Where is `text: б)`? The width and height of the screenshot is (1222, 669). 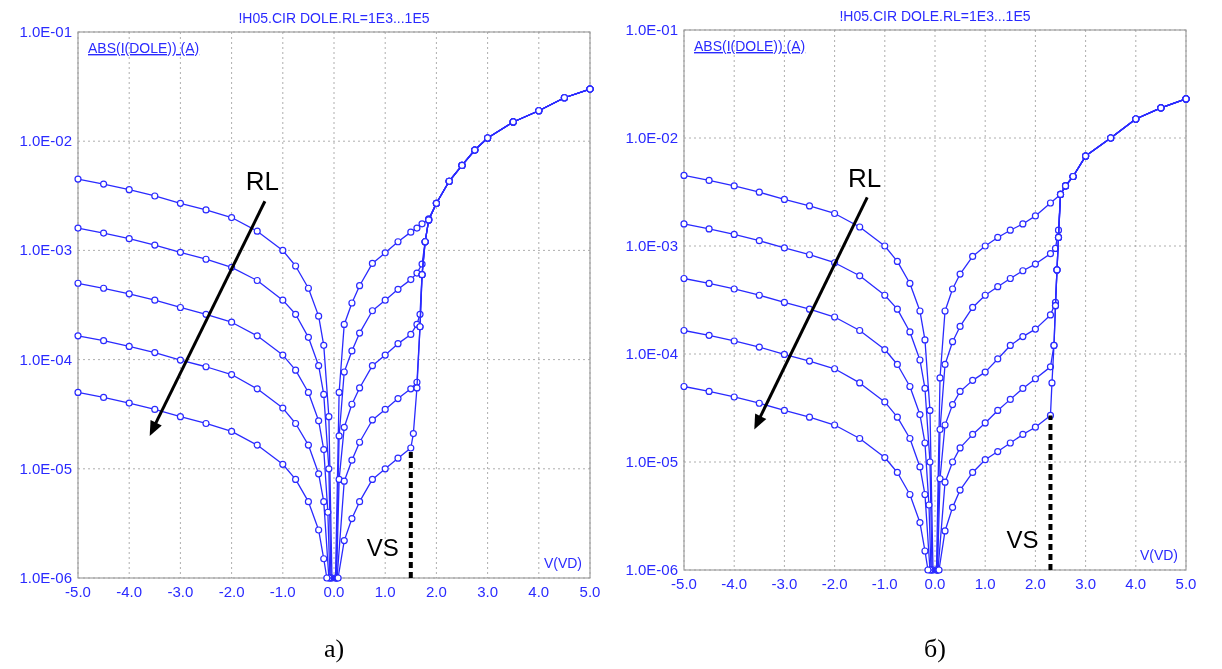
text: б) is located at coordinates (935, 648).